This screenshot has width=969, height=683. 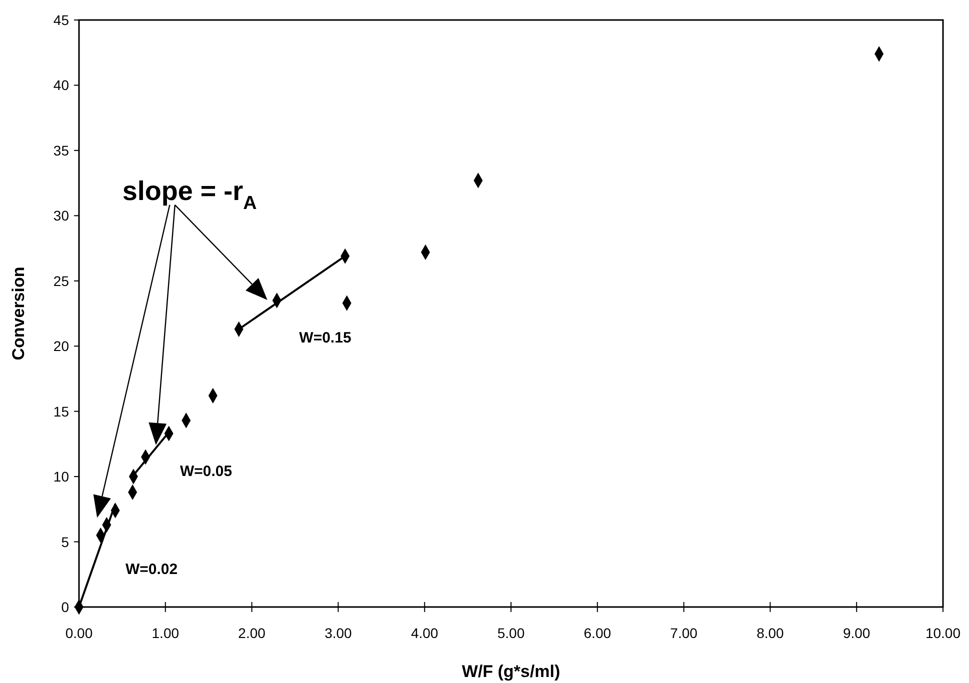 What do you see at coordinates (943, 633) in the screenshot?
I see `x-tick-label: 10.00` at bounding box center [943, 633].